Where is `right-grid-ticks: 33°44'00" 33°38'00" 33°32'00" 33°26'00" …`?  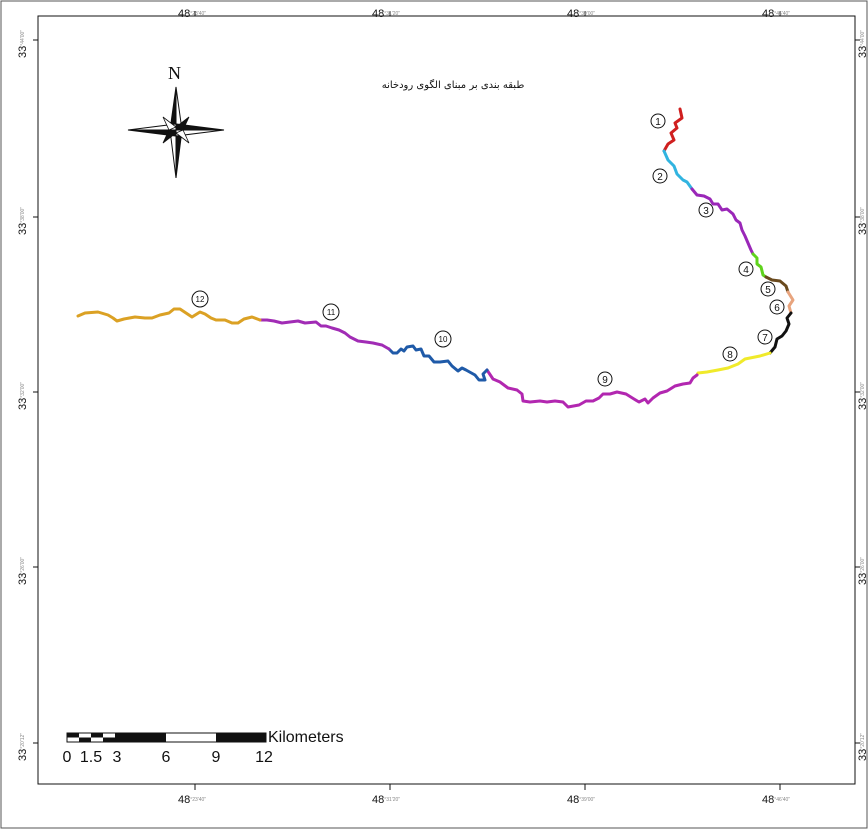
right-grid-ticks: 33°44'00" 33°38'00" 33°32'00" 33°26'00" … is located at coordinates (861, 395).